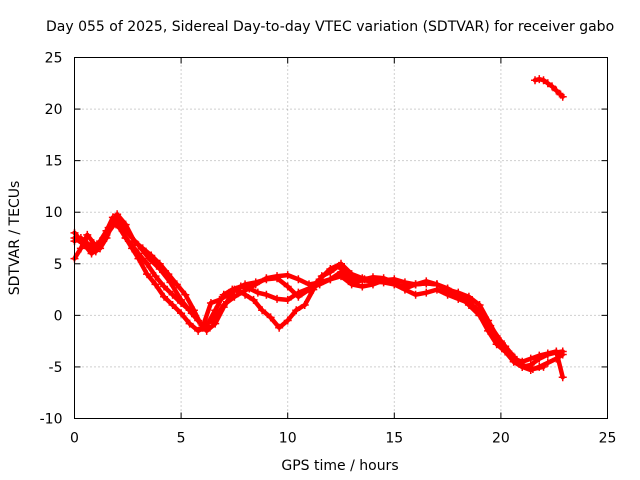  I want to click on x-tick-label: 25, so click(608, 439).